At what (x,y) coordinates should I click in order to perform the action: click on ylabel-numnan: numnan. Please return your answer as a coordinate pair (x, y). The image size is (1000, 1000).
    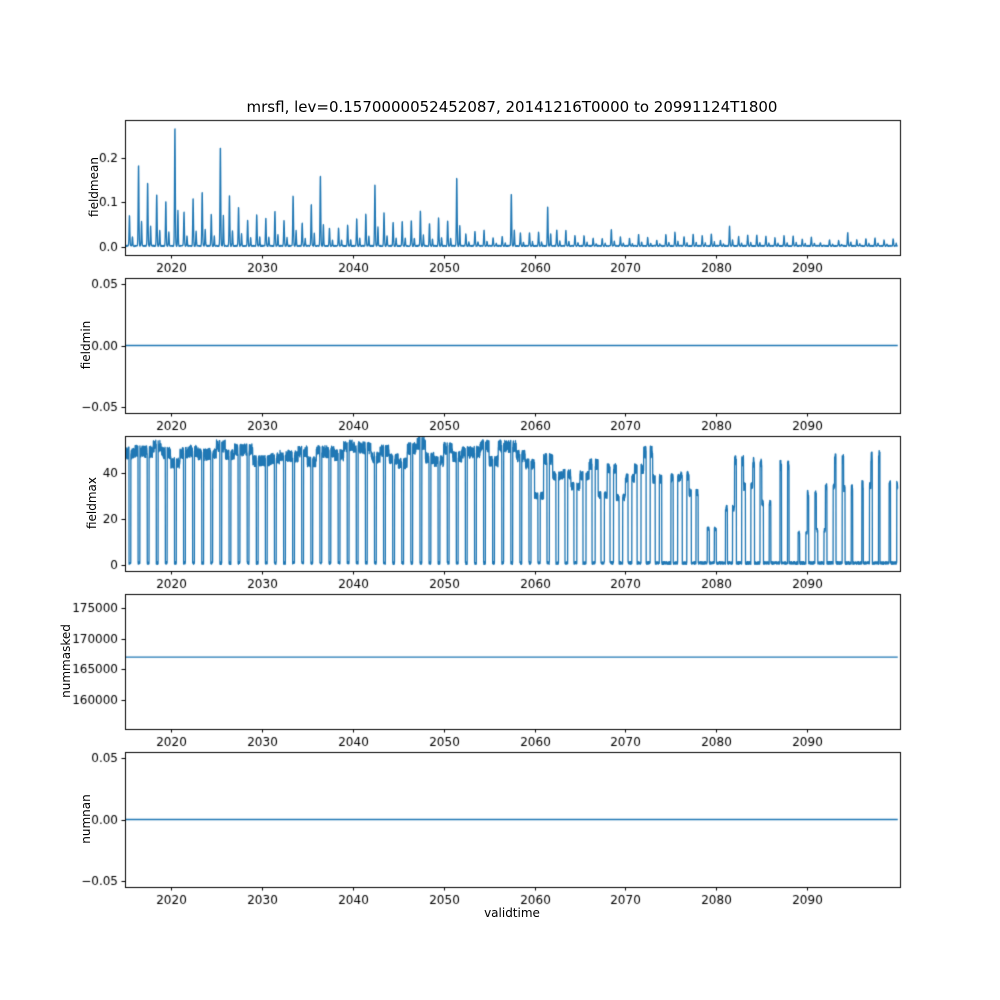
    Looking at the image, I should click on (86, 819).